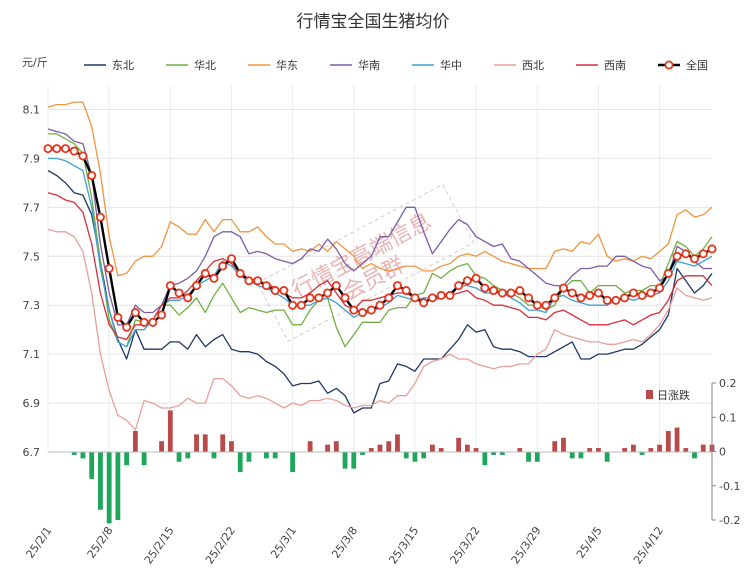  What do you see at coordinates (220, 545) in the screenshot?
I see `x-tick-label: 25/2/22` at bounding box center [220, 545].